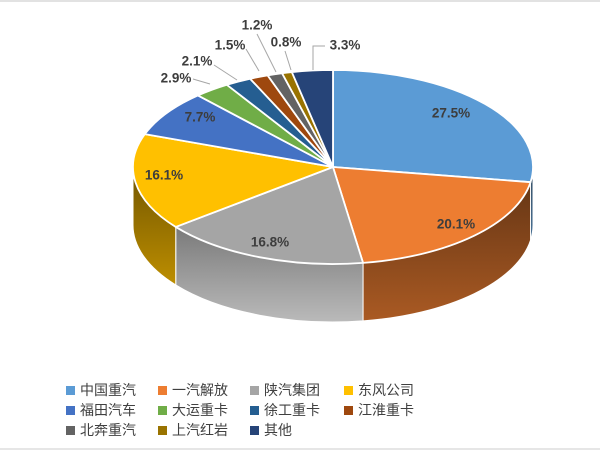 The height and width of the screenshot is (450, 600). I want to click on slice-label: 1.5%, so click(230, 45).